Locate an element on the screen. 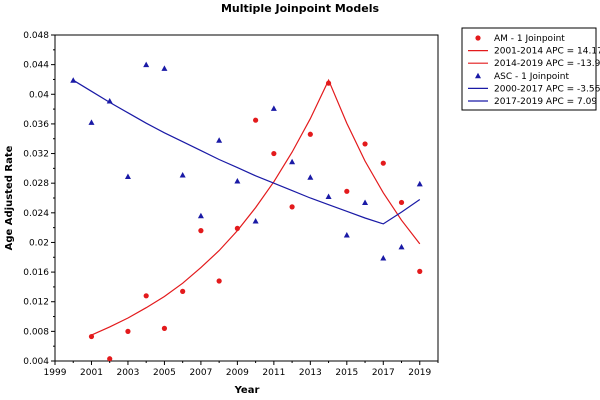 The width and height of the screenshot is (600, 400). legend-label: 2001-2014 APC = 14.17* is located at coordinates (547, 52).